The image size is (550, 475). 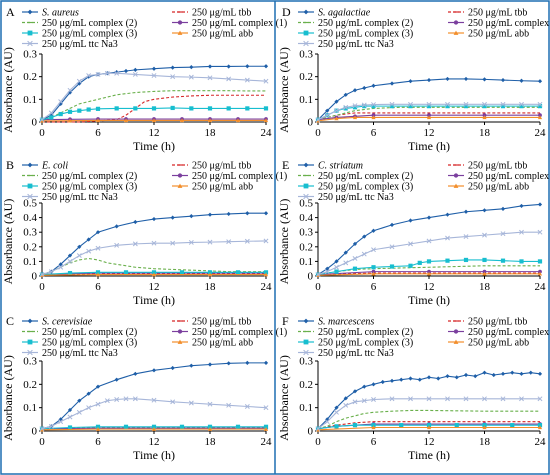 What do you see at coordinates (330, 166) in the screenshot?
I see `legend-item: C. striatum` at bounding box center [330, 166].